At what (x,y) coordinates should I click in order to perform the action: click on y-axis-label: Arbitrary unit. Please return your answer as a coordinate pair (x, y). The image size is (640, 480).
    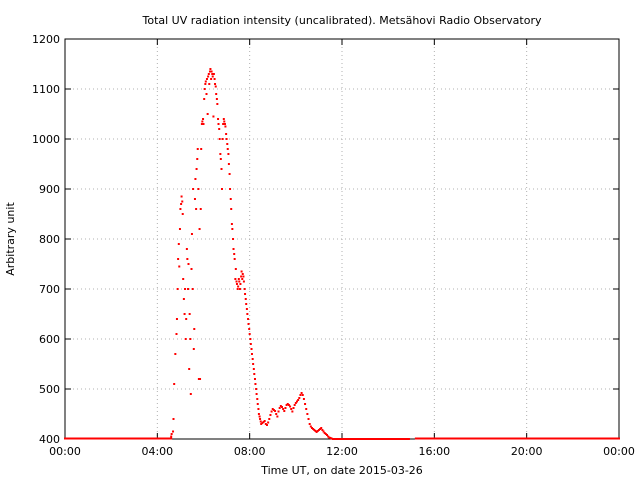
    Looking at the image, I should click on (10, 239).